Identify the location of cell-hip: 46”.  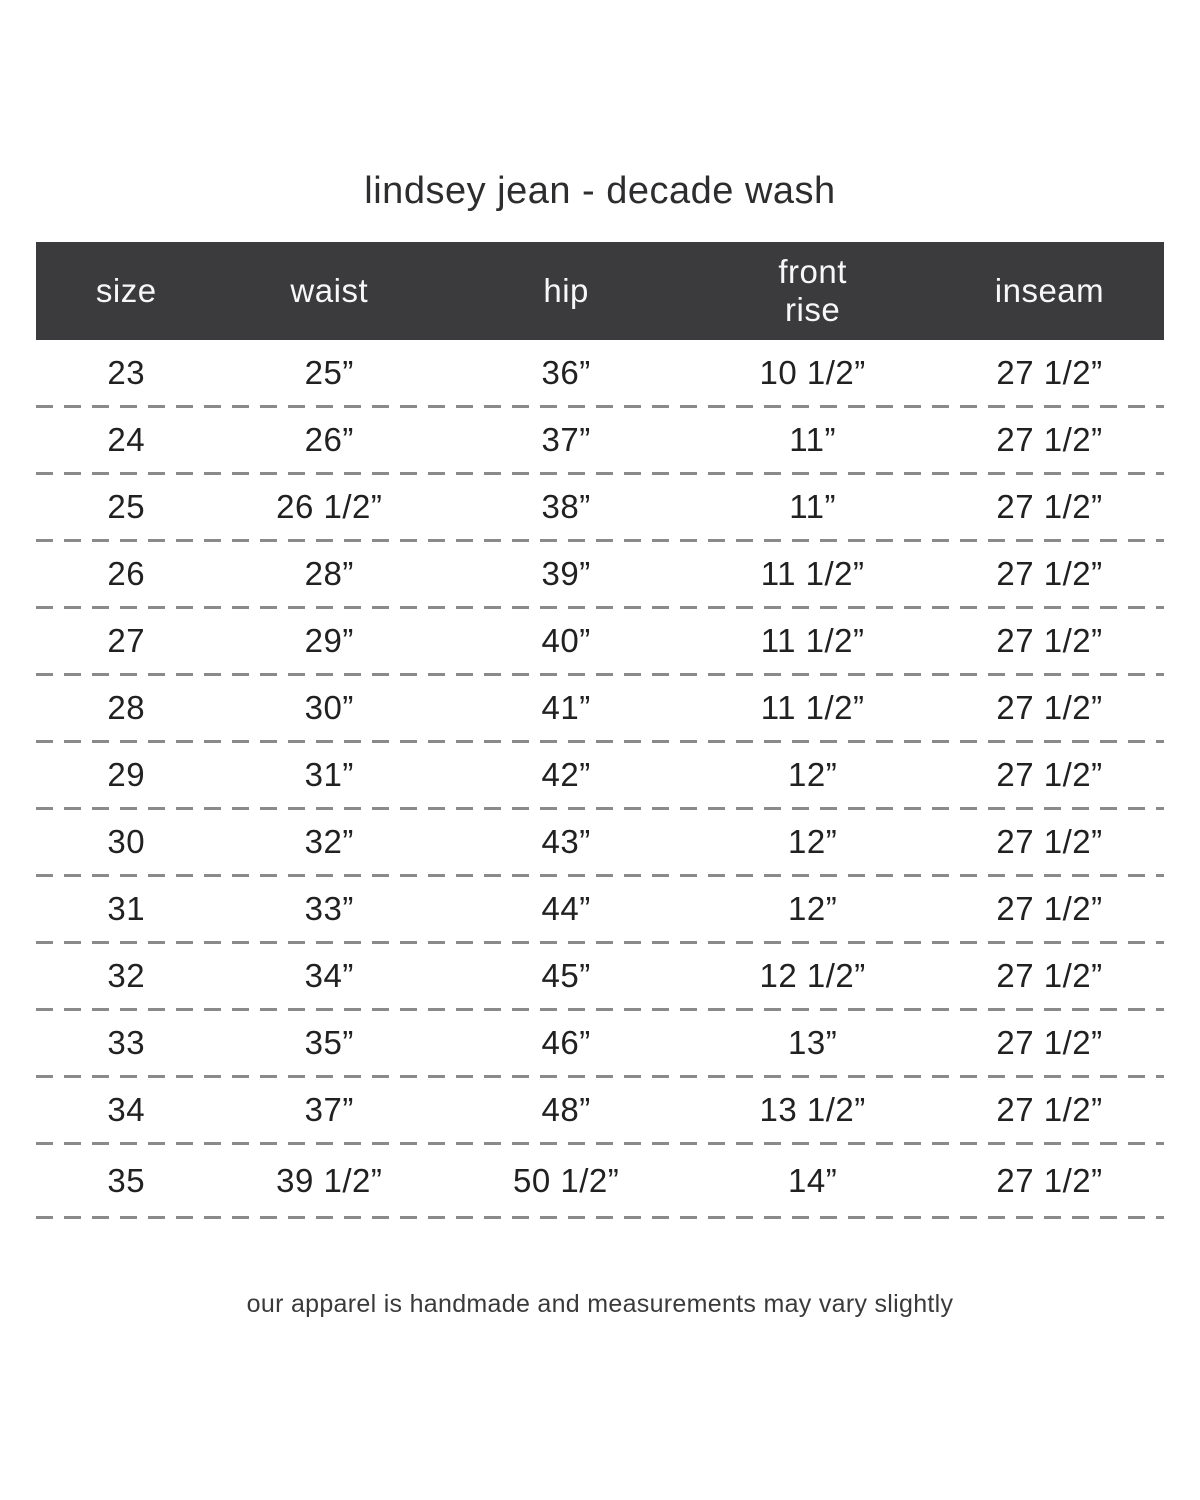
(566, 1043).